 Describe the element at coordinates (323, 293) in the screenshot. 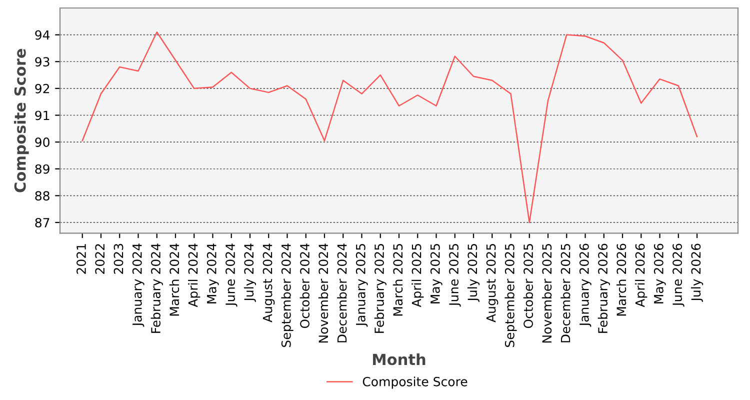

I see `x-tick-label: November 2024` at that location.